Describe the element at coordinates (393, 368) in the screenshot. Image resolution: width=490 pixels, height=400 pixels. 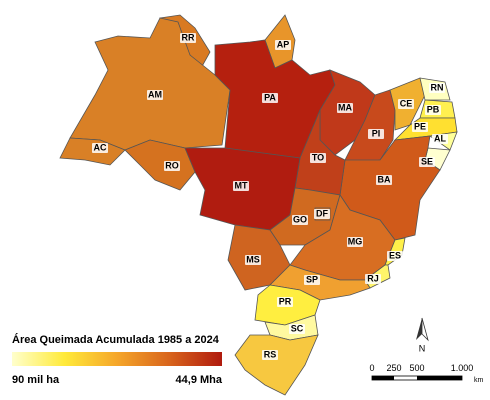
I see `scale-label: 250` at that location.